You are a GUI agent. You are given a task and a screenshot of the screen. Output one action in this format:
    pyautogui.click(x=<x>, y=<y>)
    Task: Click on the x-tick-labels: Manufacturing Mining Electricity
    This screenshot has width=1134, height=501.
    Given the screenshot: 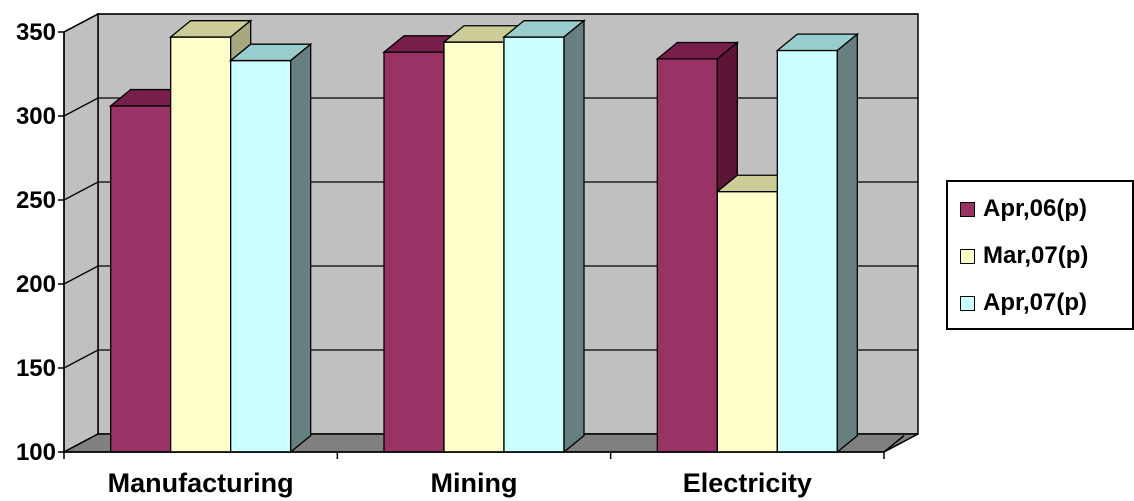 What is the action you would take?
    pyautogui.click(x=460, y=483)
    